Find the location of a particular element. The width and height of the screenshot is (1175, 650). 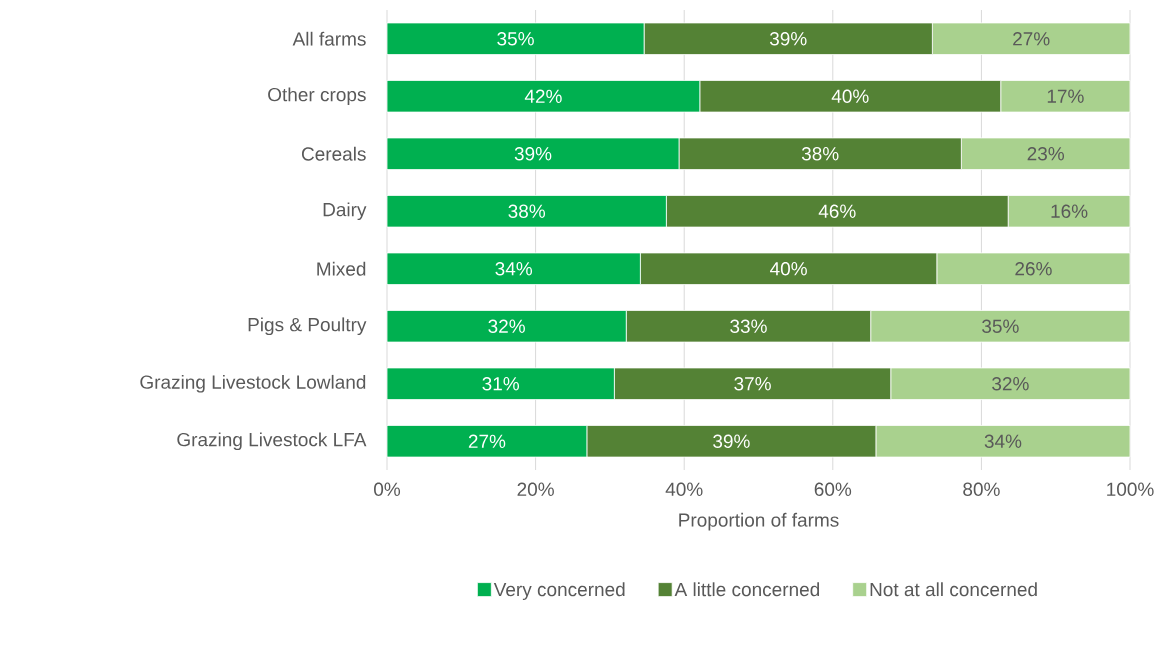

y-tick-label: Grazing Livestock LFA is located at coordinates (272, 441).